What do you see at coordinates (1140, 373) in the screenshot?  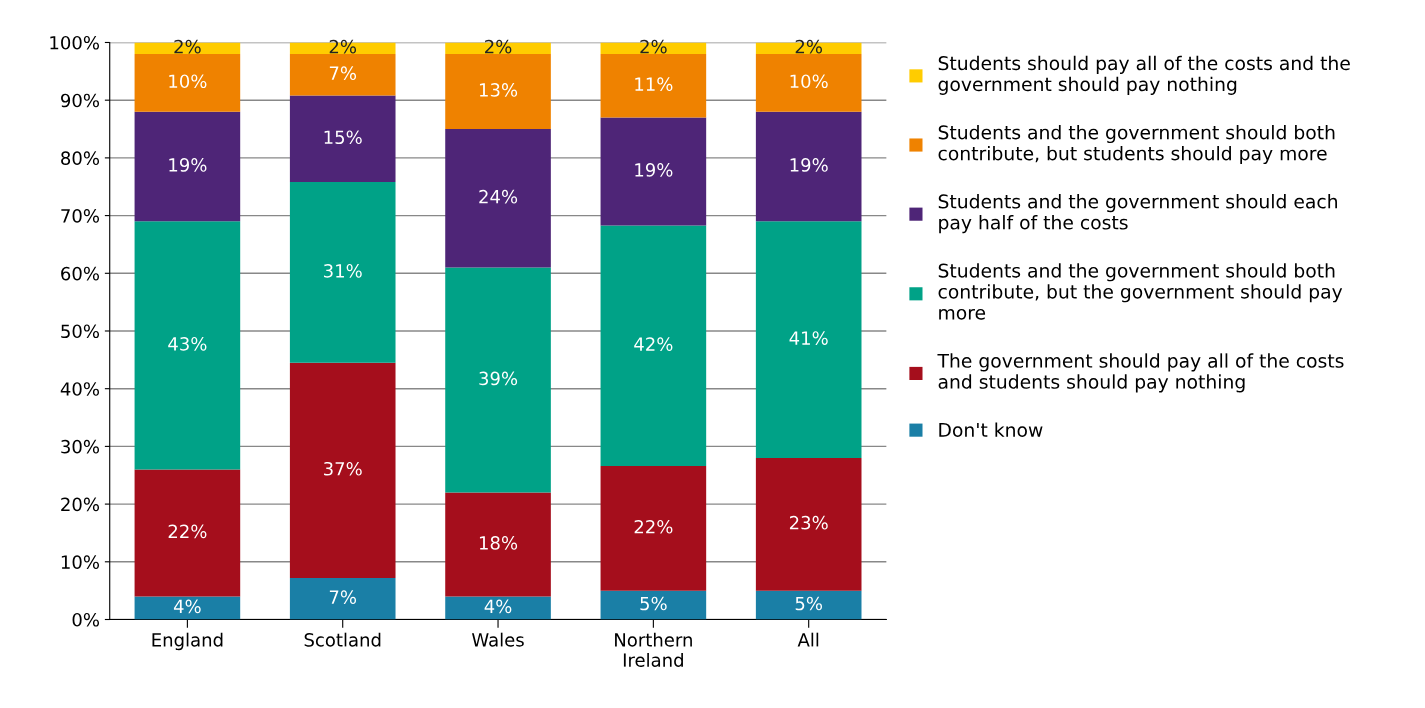 I see `legend-label: The government should pay all of the costs and students should pay nothing` at bounding box center [1140, 373].